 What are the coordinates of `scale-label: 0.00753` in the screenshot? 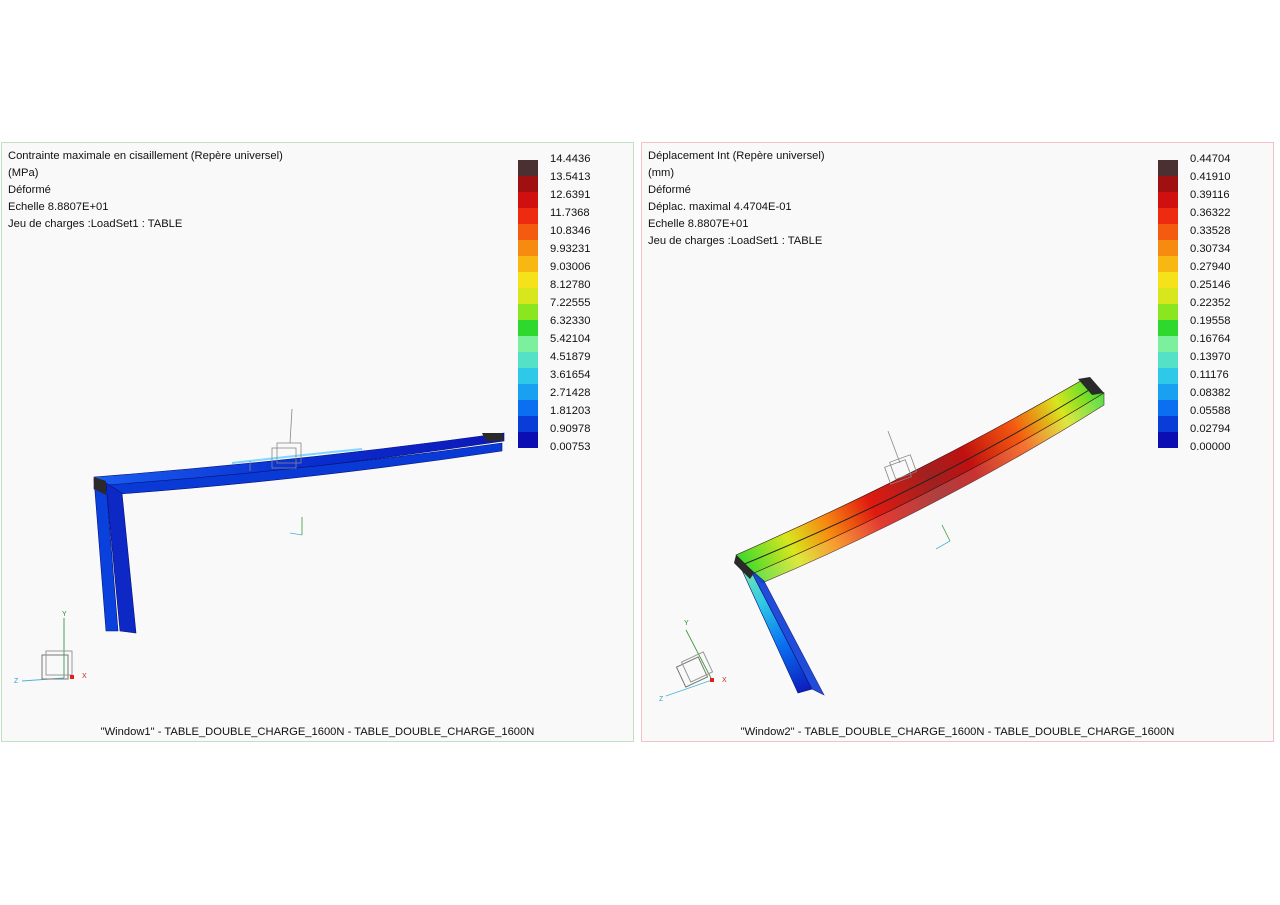 It's located at (570, 447).